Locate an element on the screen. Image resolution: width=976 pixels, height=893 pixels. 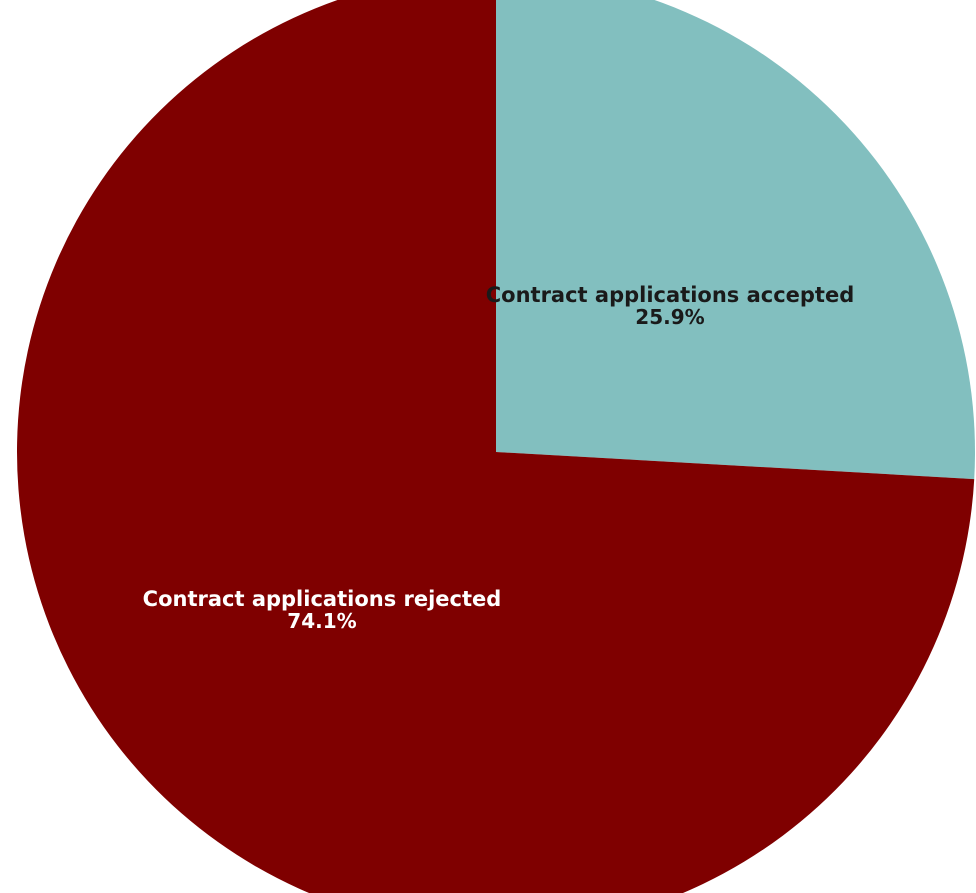
slice-label-rejected: Contract applications rejected is located at coordinates (322, 599).